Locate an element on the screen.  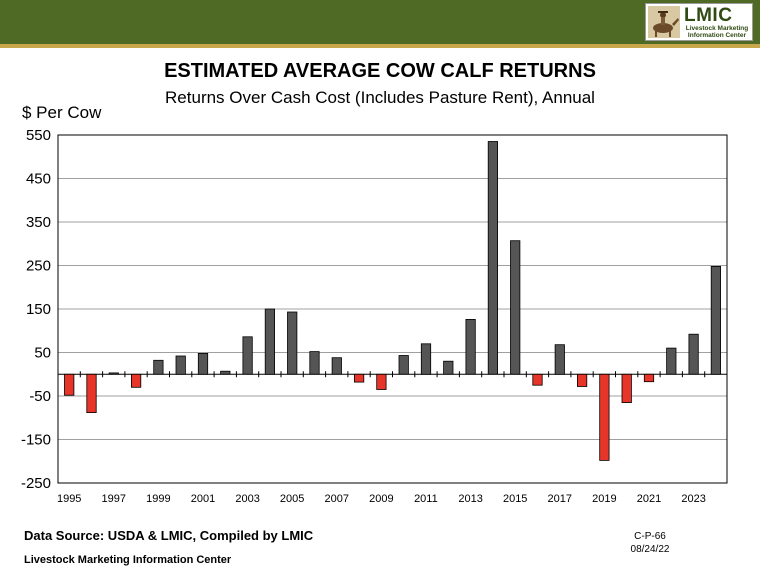
organization-name: Livestock Marketing Information Center is located at coordinates (128, 560).